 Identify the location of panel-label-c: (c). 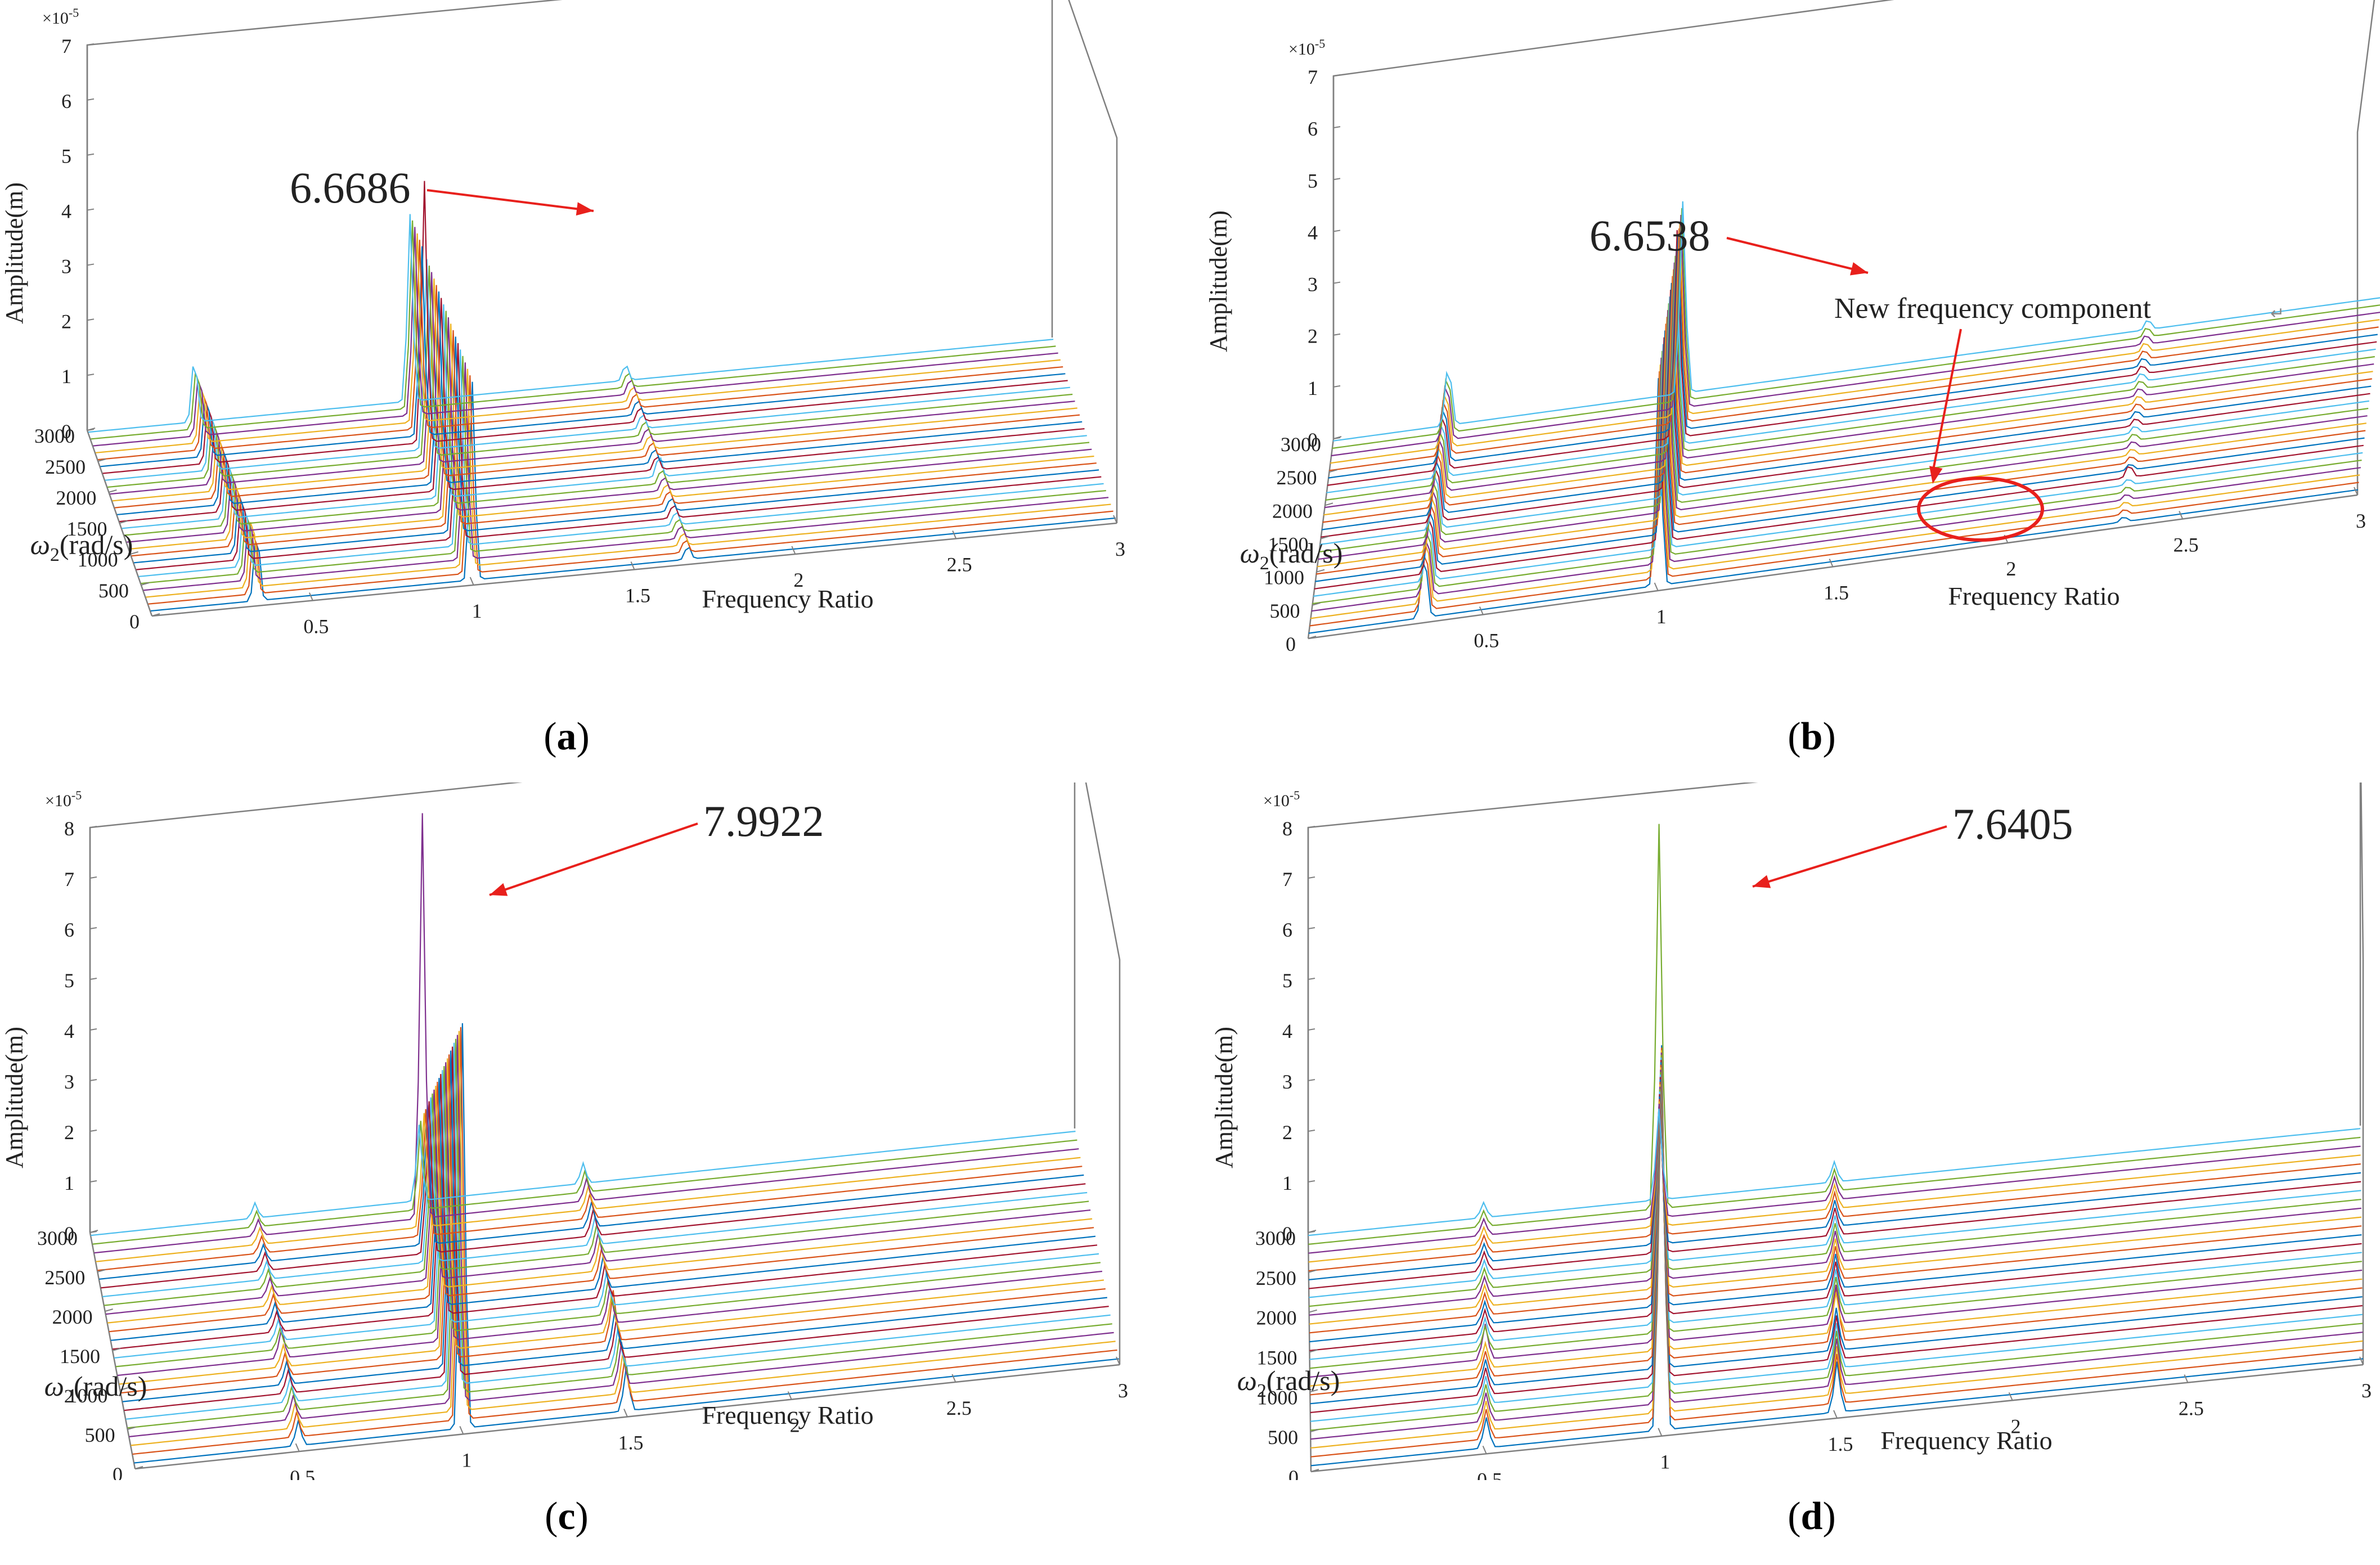
(567, 1517).